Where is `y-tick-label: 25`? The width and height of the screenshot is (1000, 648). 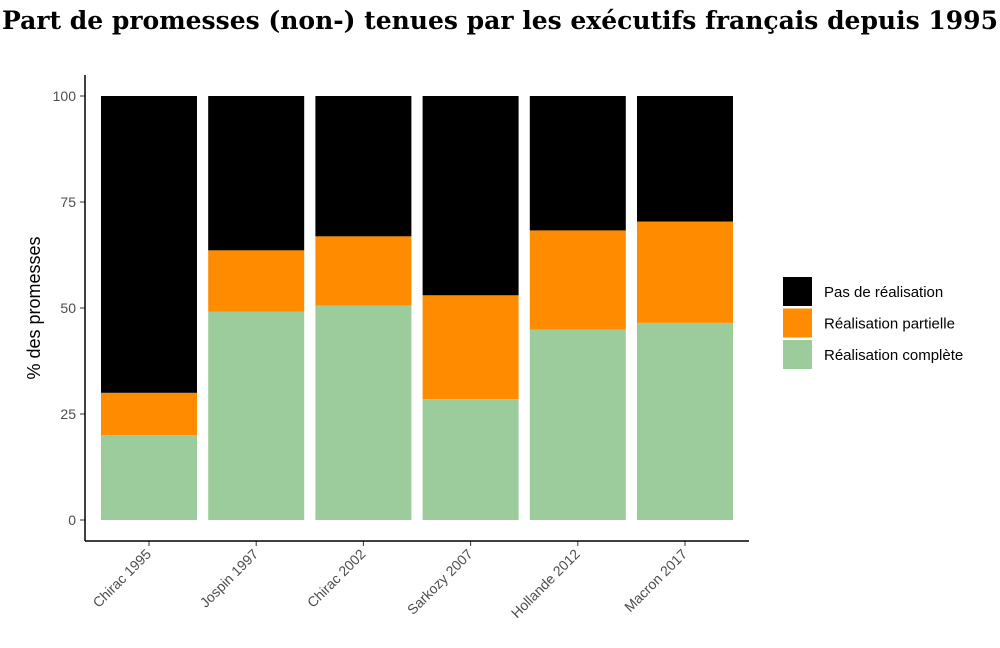 y-tick-label: 25 is located at coordinates (68, 414).